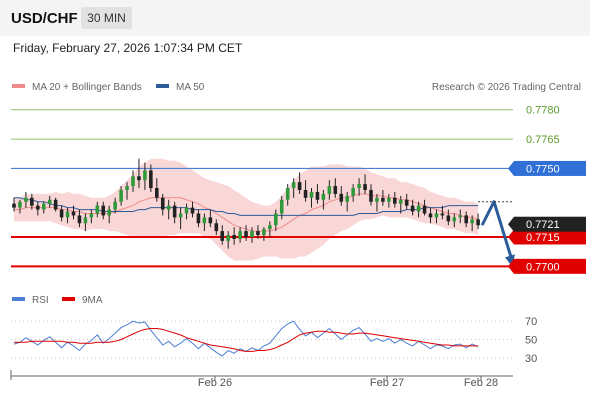 The height and width of the screenshot is (400, 590). I want to click on copyright-text: Research © 2026 Trading Central, so click(506, 87).